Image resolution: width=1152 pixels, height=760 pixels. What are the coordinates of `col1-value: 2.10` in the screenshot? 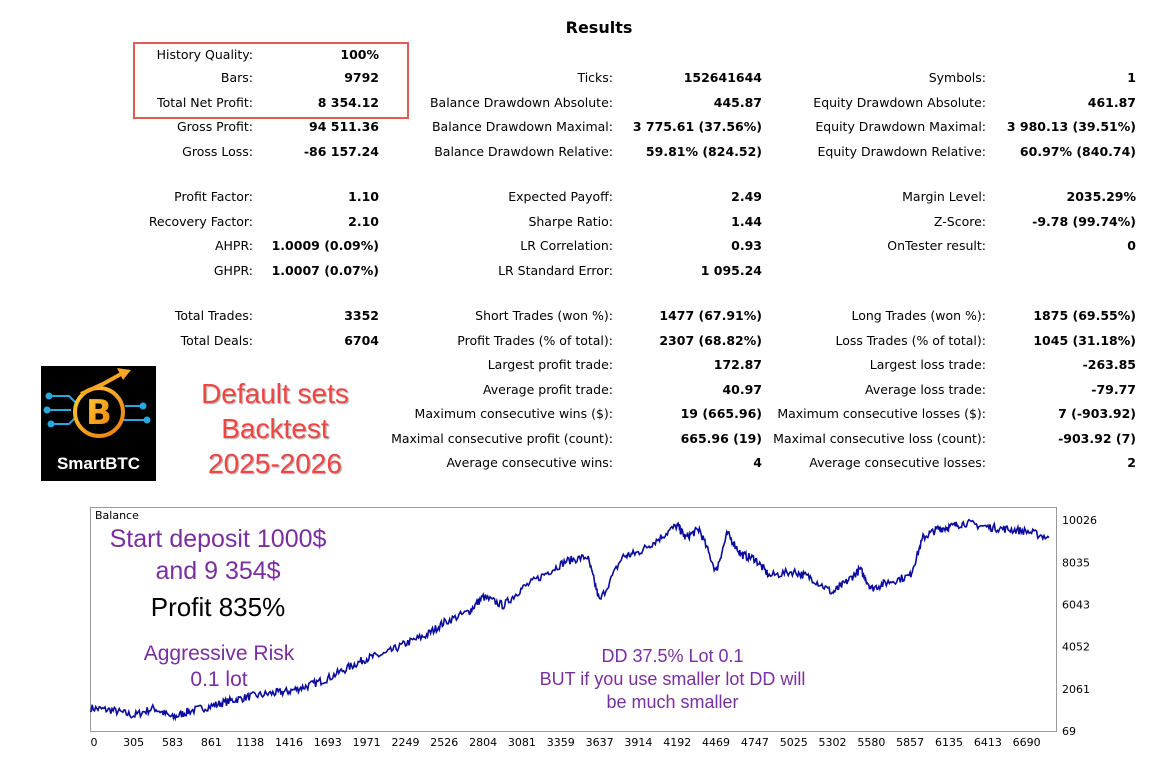 It's located at (363, 221).